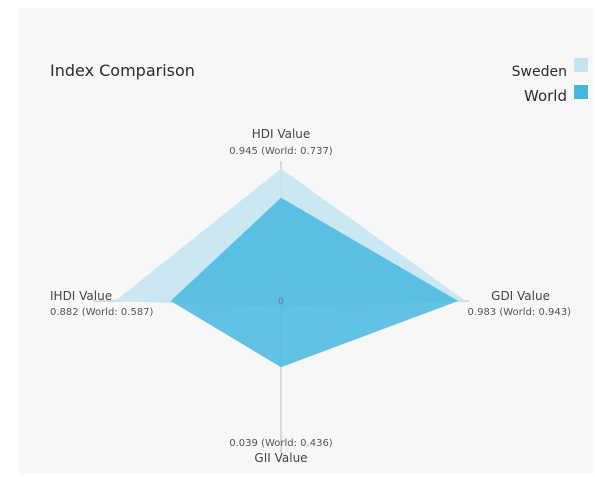 This screenshot has height=477, width=595. What do you see at coordinates (545, 96) in the screenshot?
I see `legend-label-world: World` at bounding box center [545, 96].